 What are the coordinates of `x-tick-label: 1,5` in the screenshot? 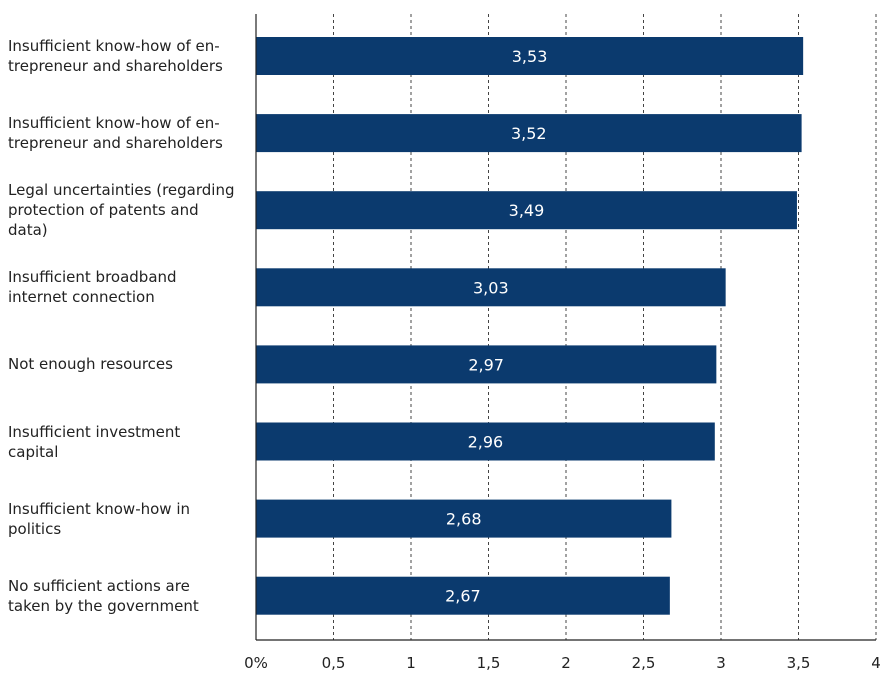 It's located at (489, 663).